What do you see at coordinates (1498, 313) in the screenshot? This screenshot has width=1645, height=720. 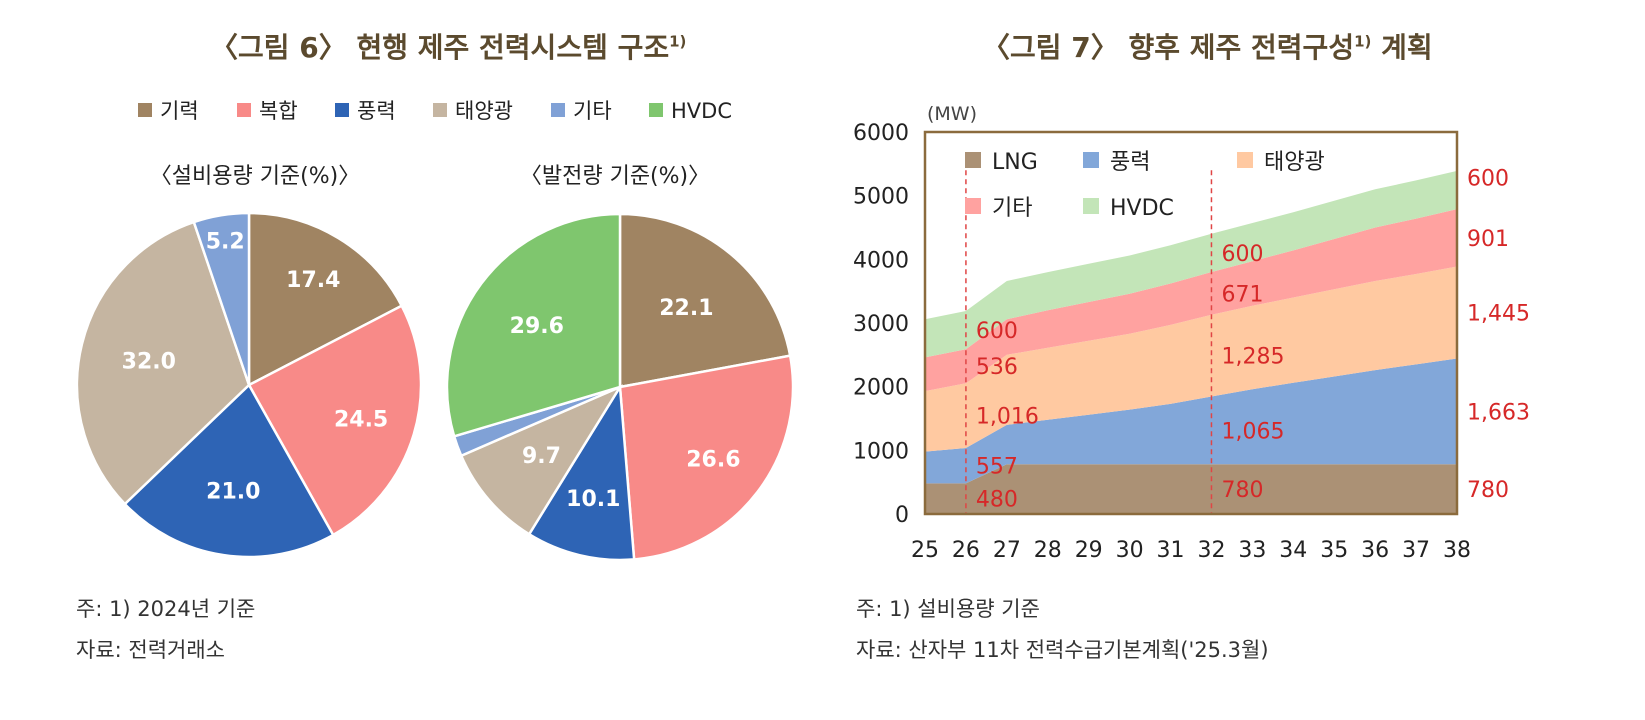 I see `area-data-label: 1,445` at bounding box center [1498, 313].